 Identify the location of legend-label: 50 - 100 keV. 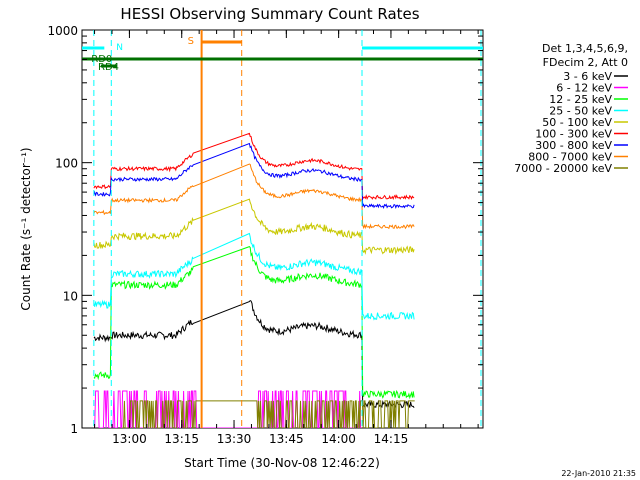
(577, 122).